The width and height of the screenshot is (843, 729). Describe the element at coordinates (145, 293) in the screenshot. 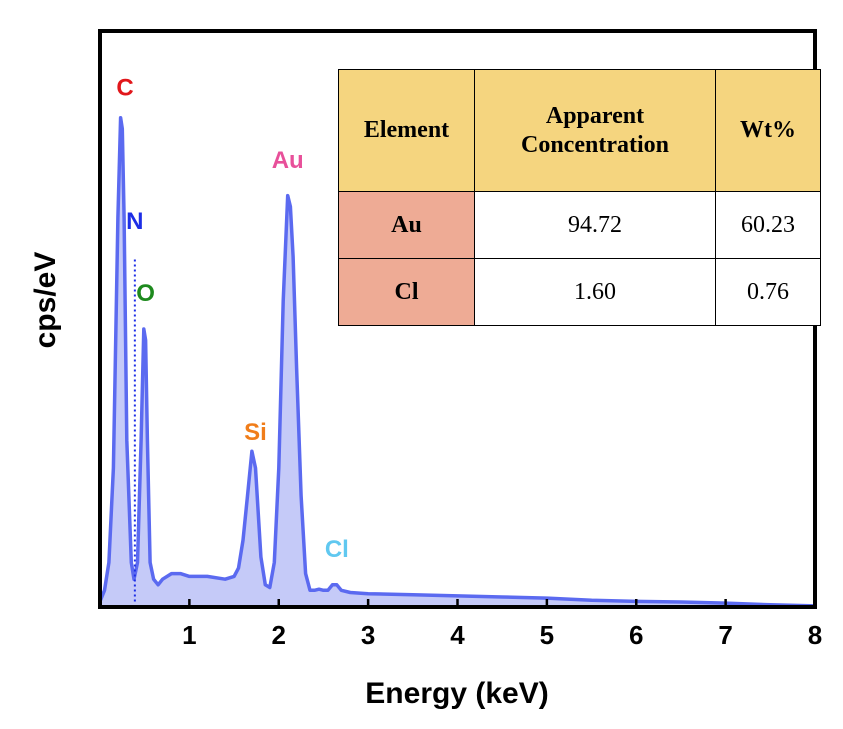

I see `peak-label-o: O` at that location.